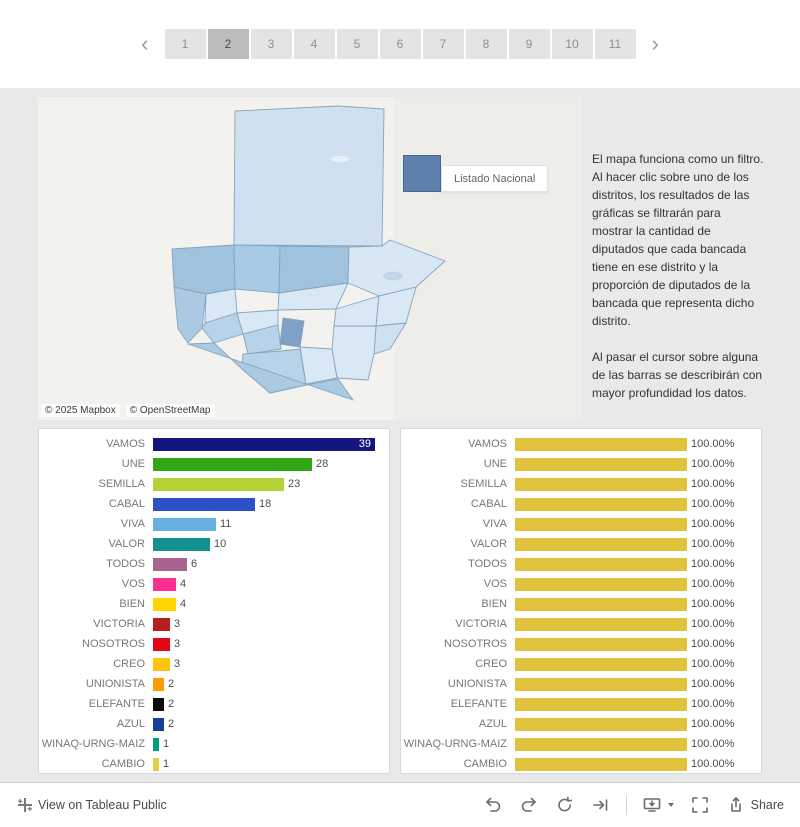  I want to click on page-button-2: 2, so click(228, 44).